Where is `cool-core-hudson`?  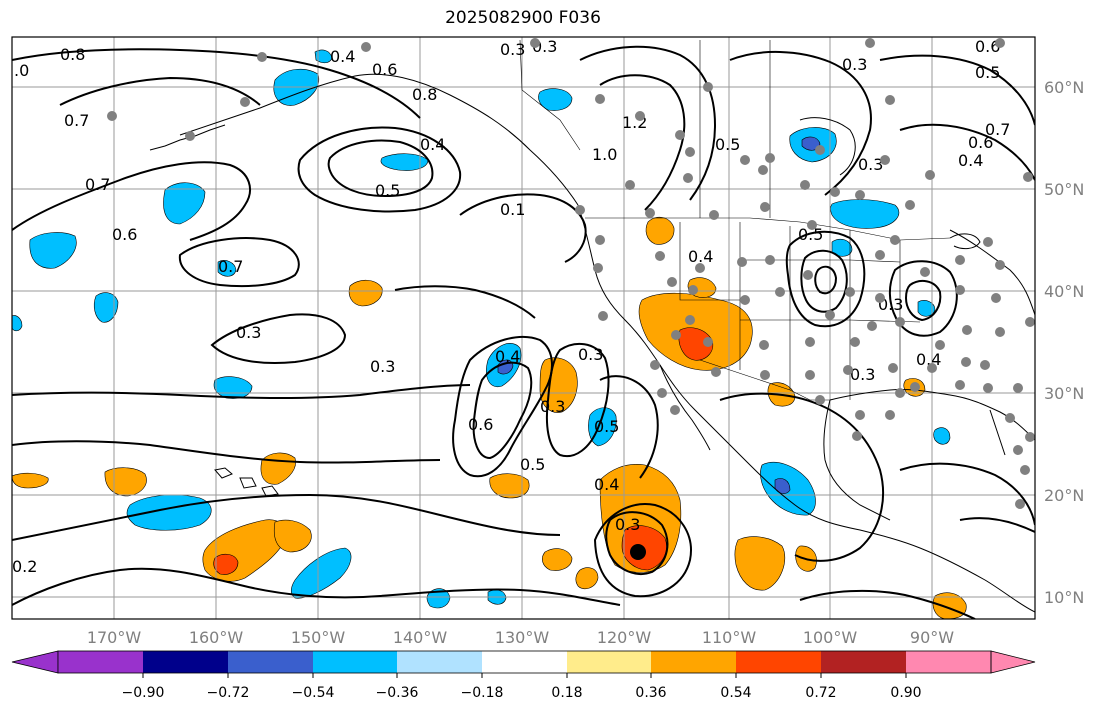 cool-core-hudson is located at coordinates (811, 143).